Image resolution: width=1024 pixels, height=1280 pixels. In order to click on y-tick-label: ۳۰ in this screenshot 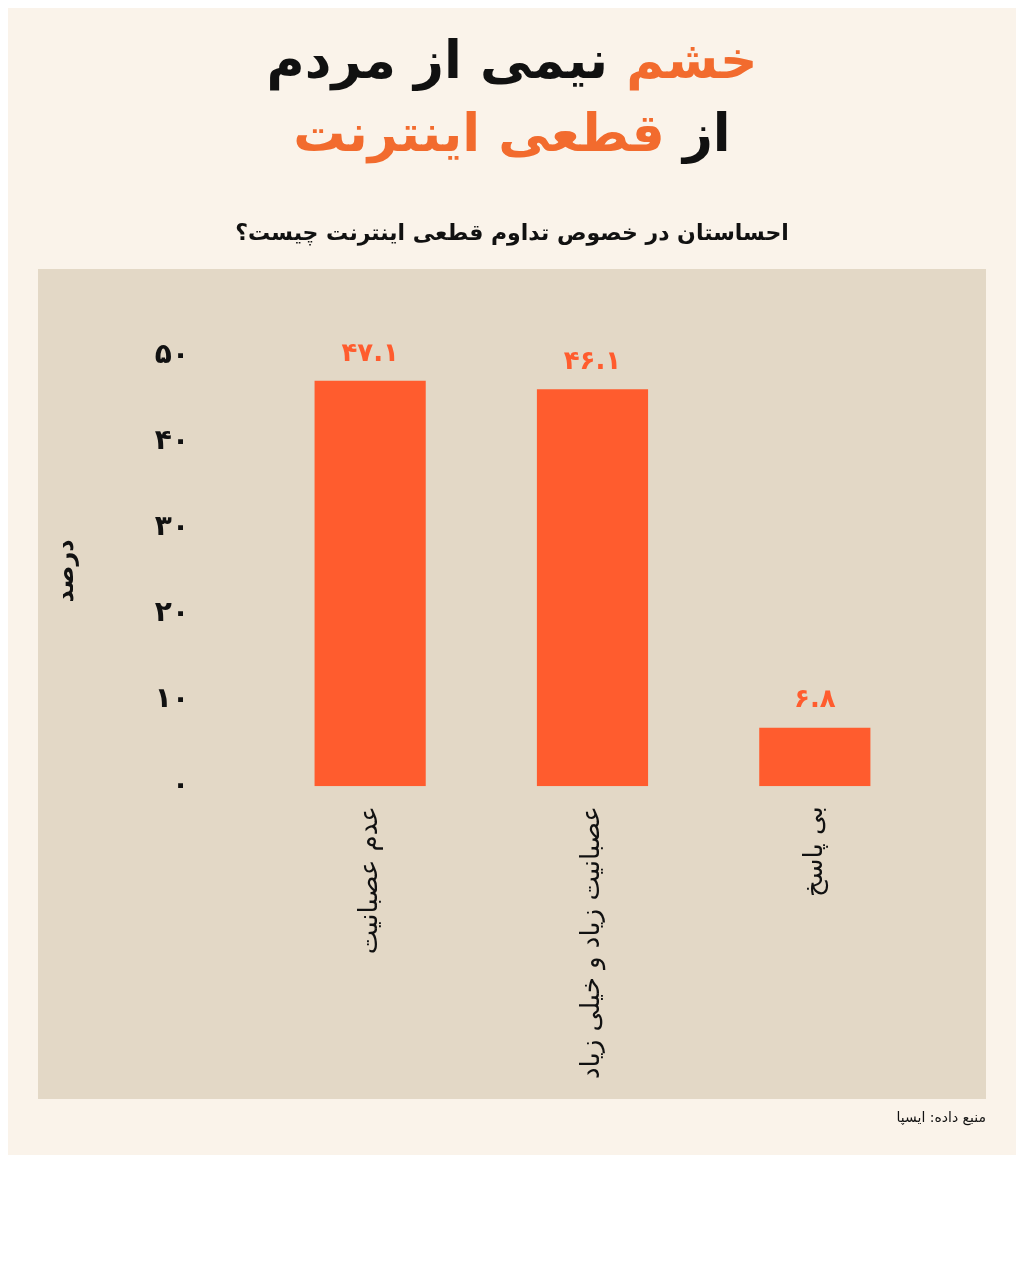, I will do `click(171, 525)`.